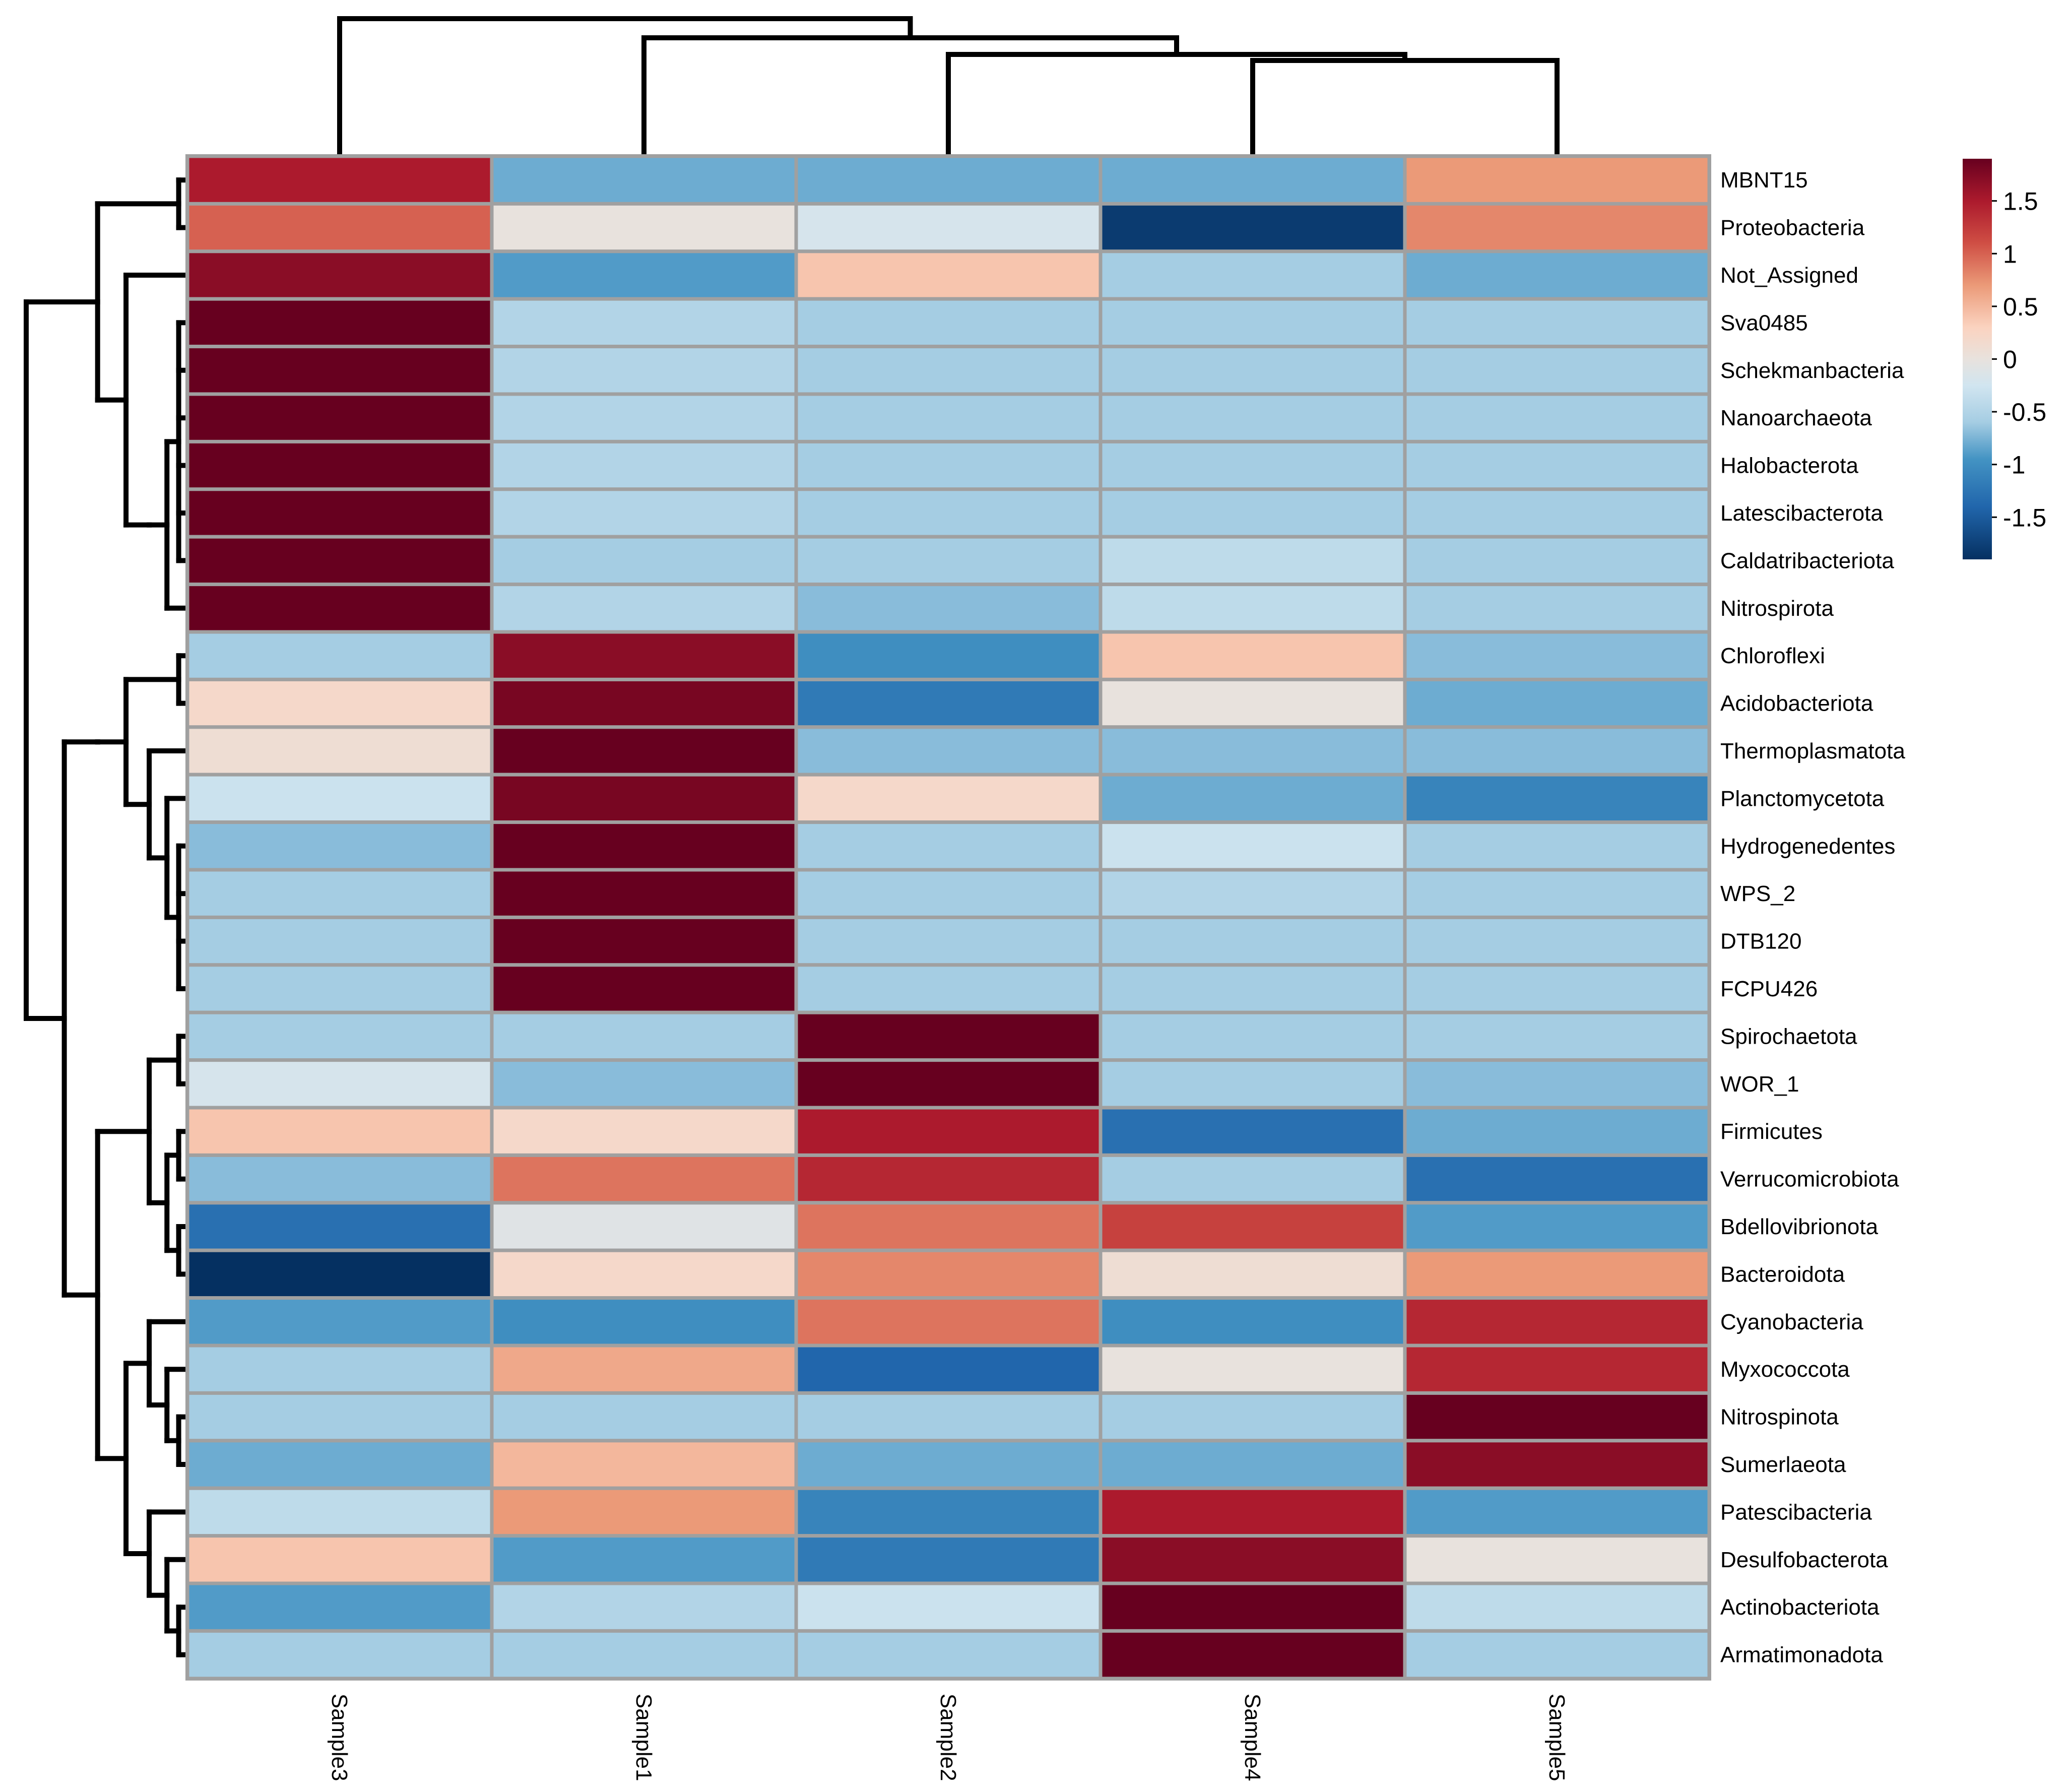 The height and width of the screenshot is (1792, 2069). What do you see at coordinates (1789, 466) in the screenshot?
I see `row-label: Halobacterota` at bounding box center [1789, 466].